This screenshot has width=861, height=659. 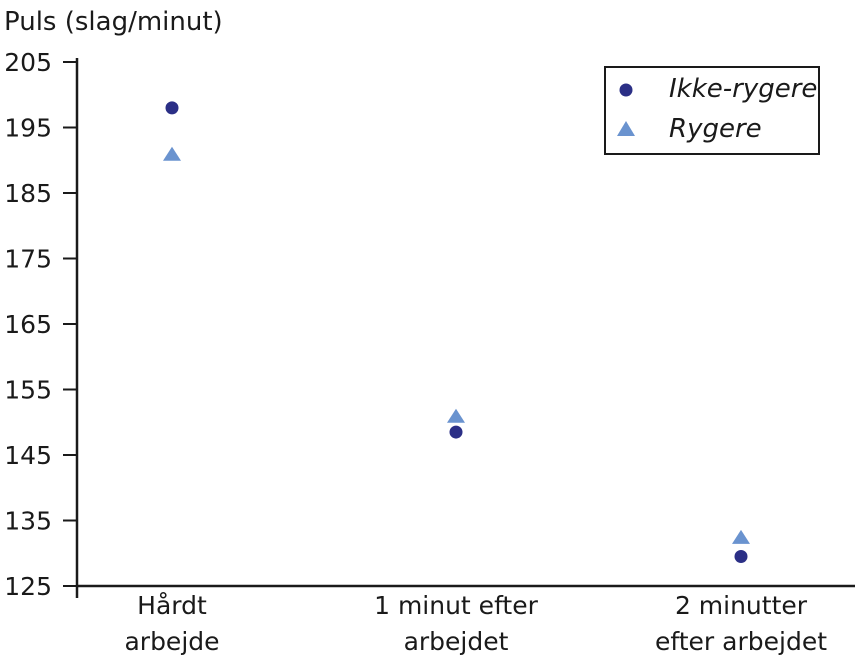 I want to click on y-tick-label-135: 135, so click(x=28, y=521).